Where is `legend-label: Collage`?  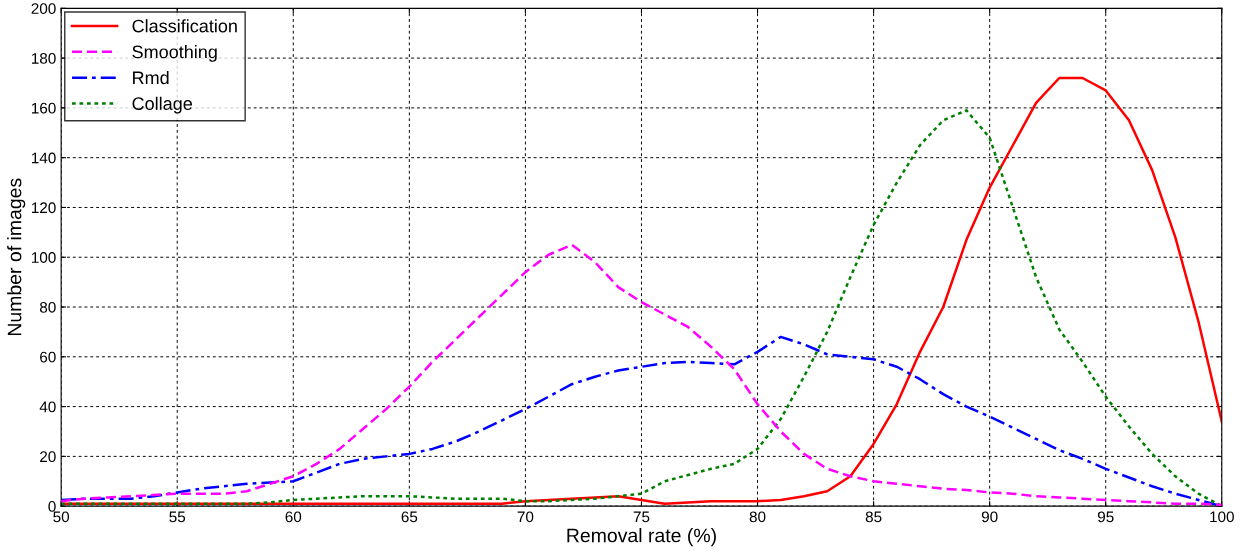 legend-label: Collage is located at coordinates (162, 105).